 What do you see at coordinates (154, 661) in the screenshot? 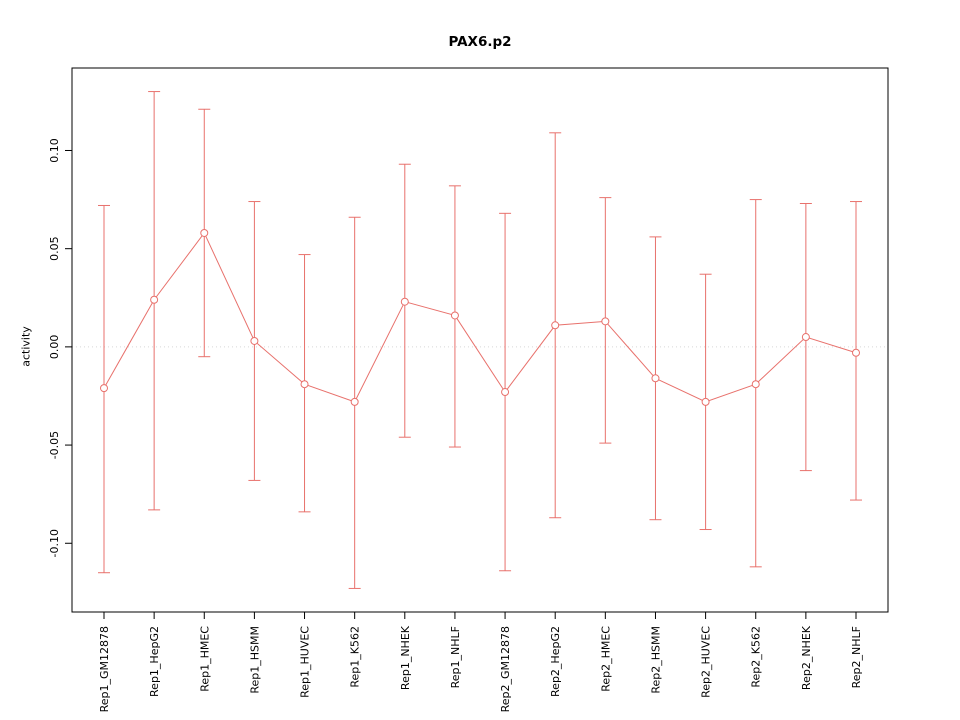
I see `x-tick-label: Rep1_HepG2` at bounding box center [154, 661].